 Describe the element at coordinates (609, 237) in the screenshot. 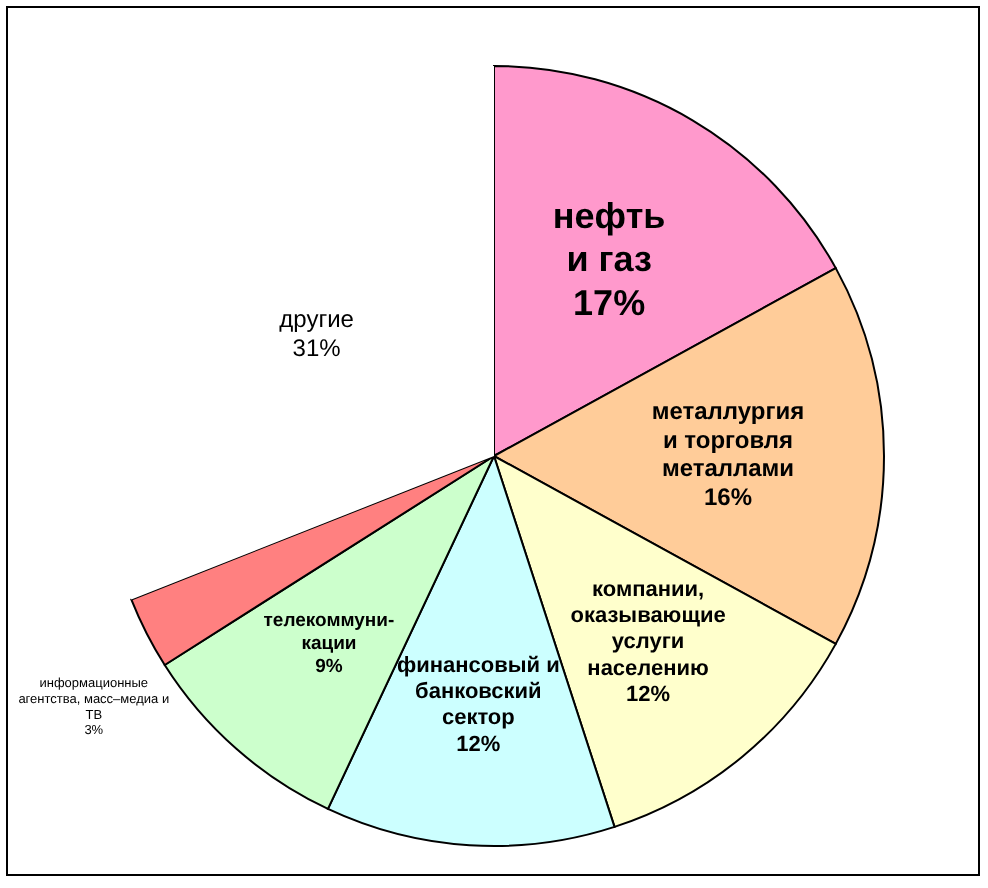

I see `slice-label: нефть и газ` at that location.